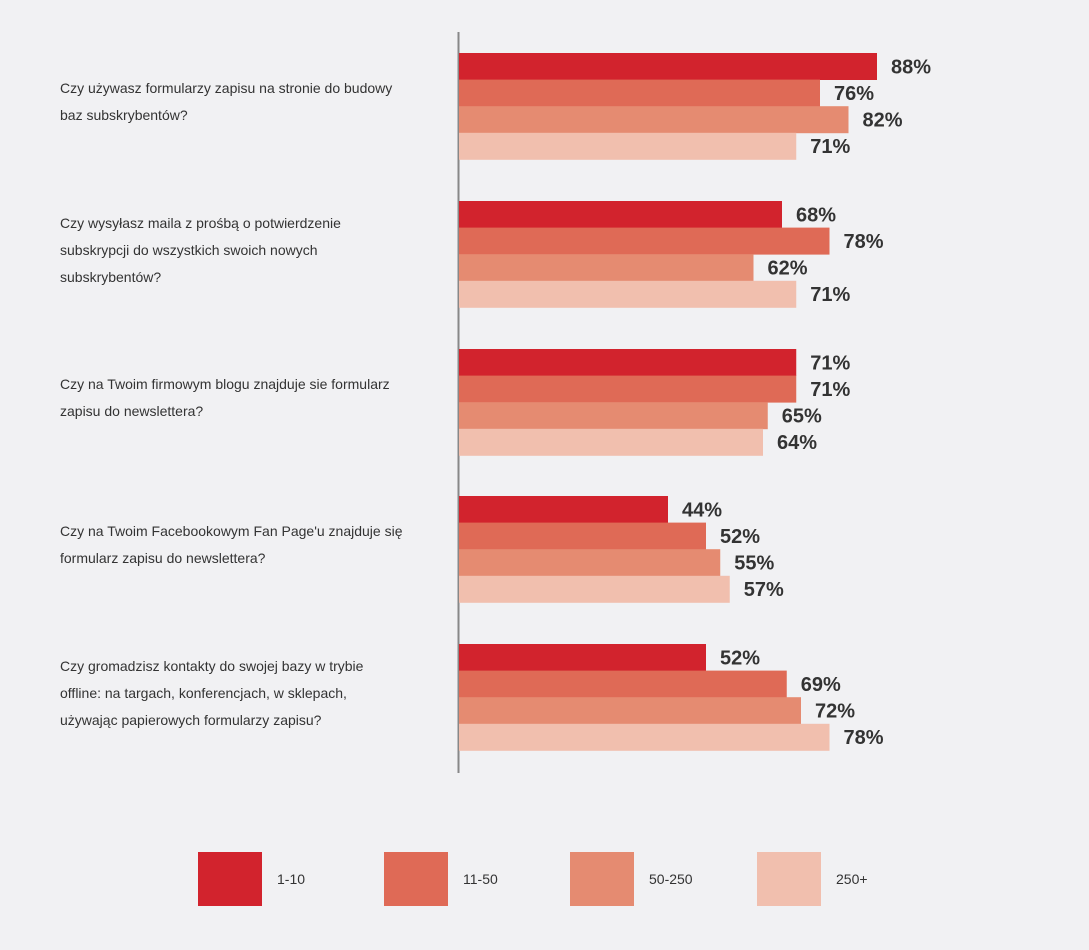 This screenshot has height=950, width=1089. What do you see at coordinates (740, 537) in the screenshot?
I see `value-label-q4-11-50: 52%` at bounding box center [740, 537].